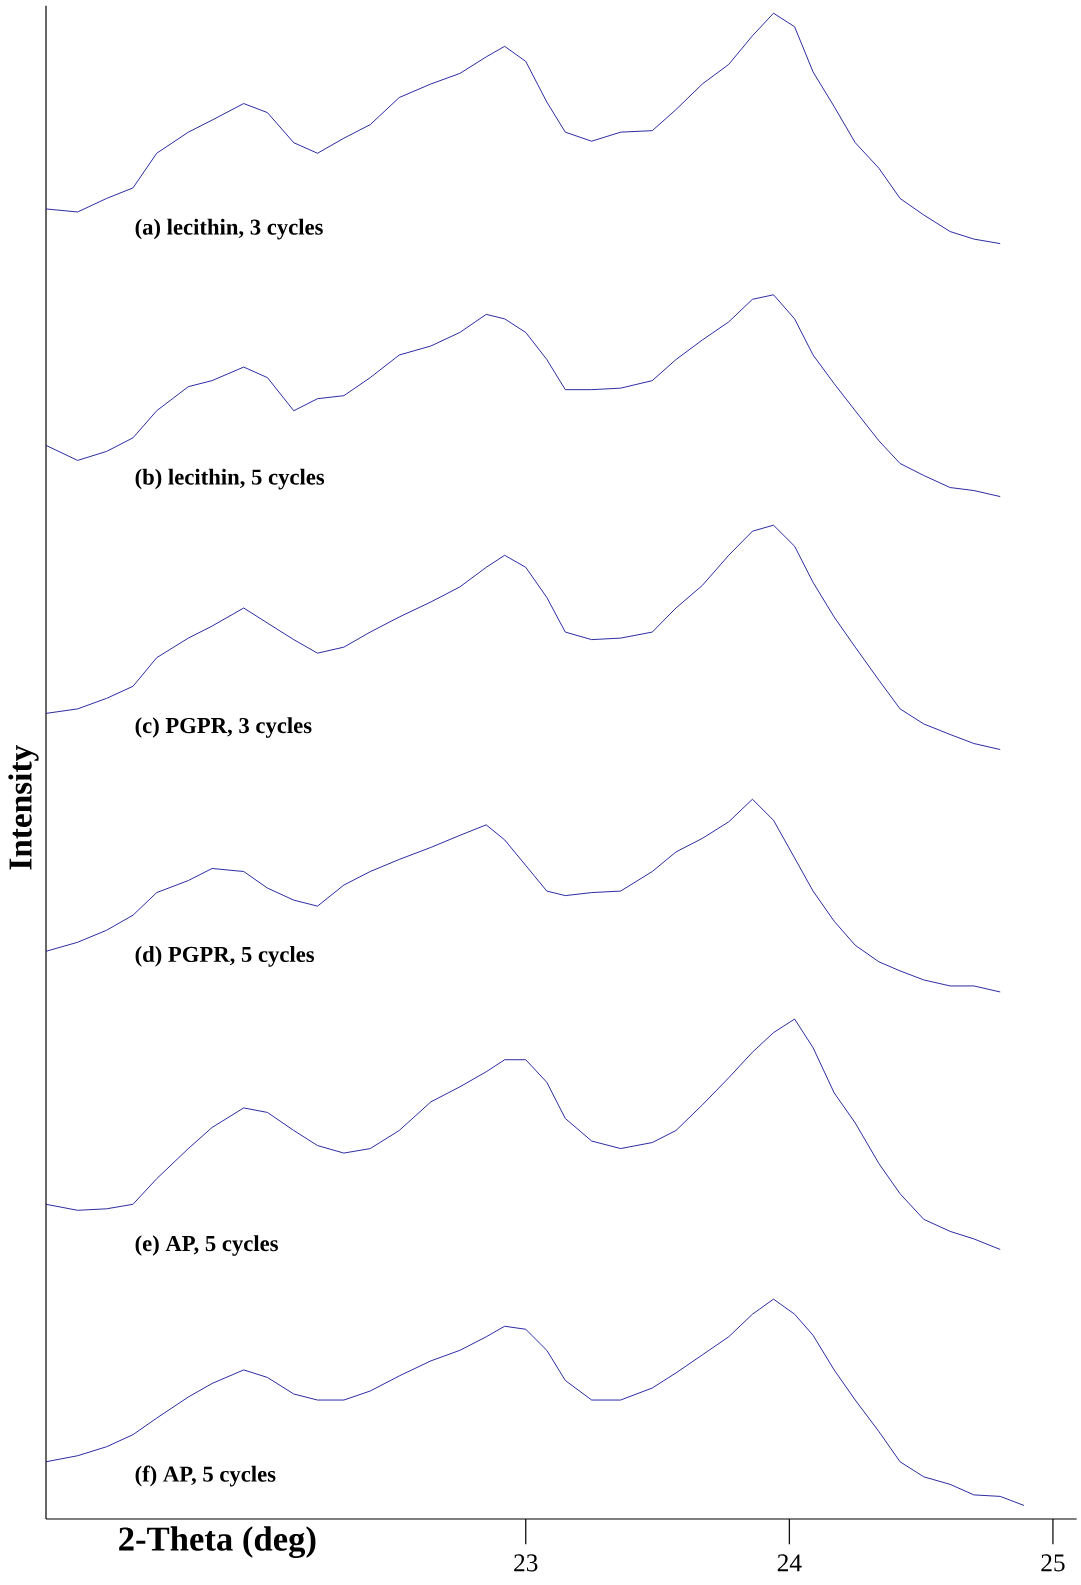 The image size is (1081, 1585). I want to click on y-axis-title: Intensity, so click(23, 807).